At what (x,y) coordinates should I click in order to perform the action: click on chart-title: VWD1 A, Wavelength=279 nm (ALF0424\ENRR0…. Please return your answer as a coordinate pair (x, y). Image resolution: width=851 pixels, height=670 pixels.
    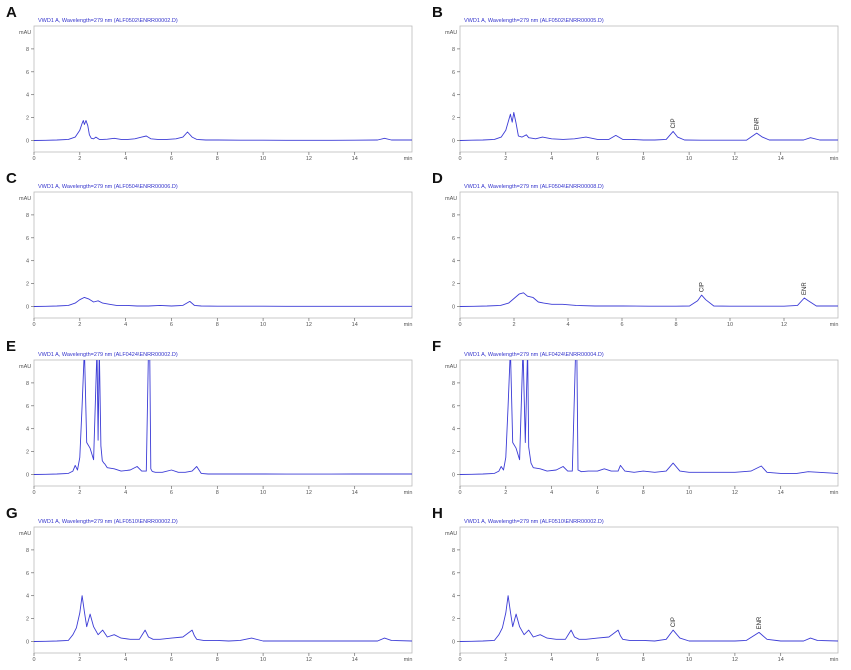
    Looking at the image, I should click on (534, 355).